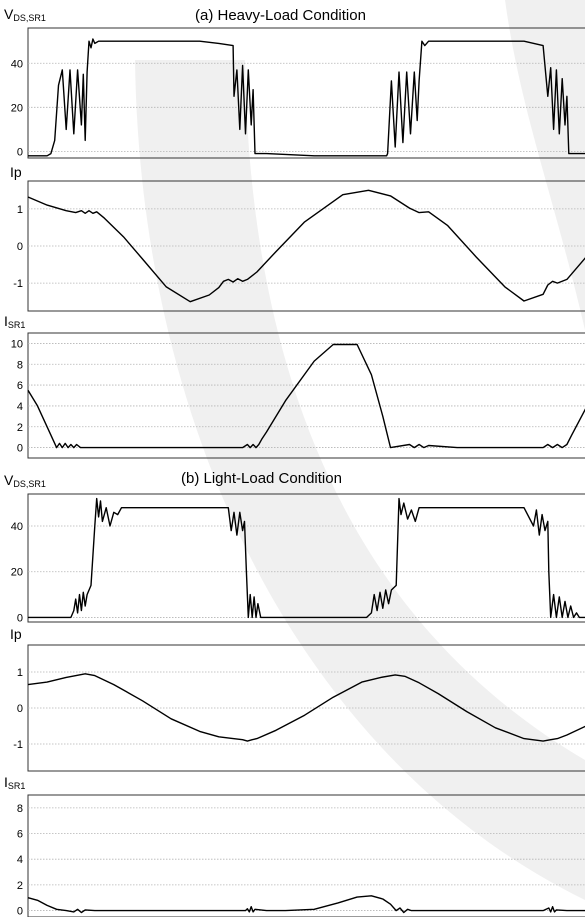 The width and height of the screenshot is (585, 917). I want to click on panel-b-vds-label: VDS,SR1, so click(25, 480).